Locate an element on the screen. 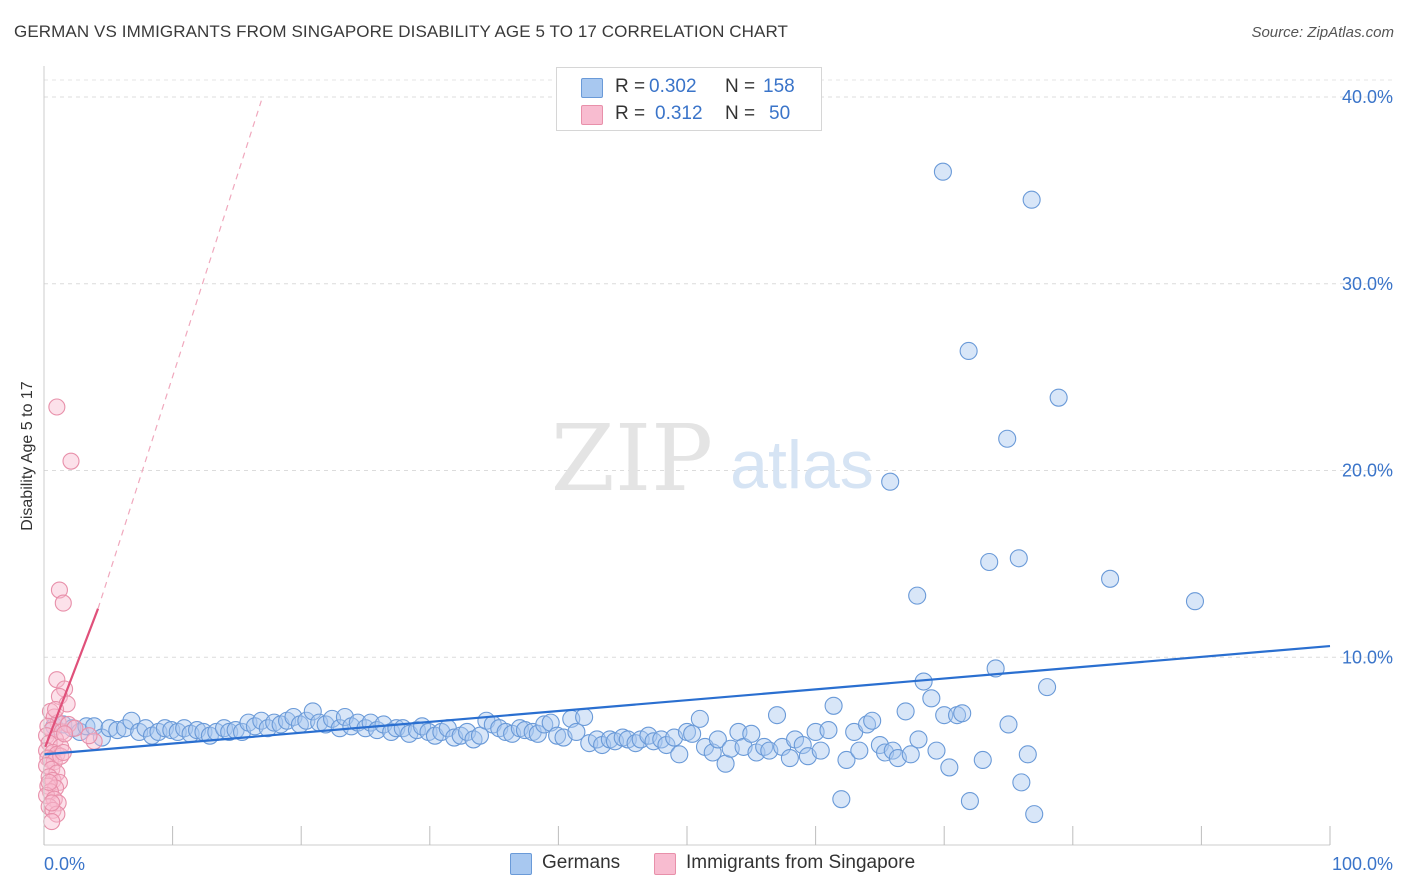  watermark: ZIP atlas is located at coordinates (712, 458).